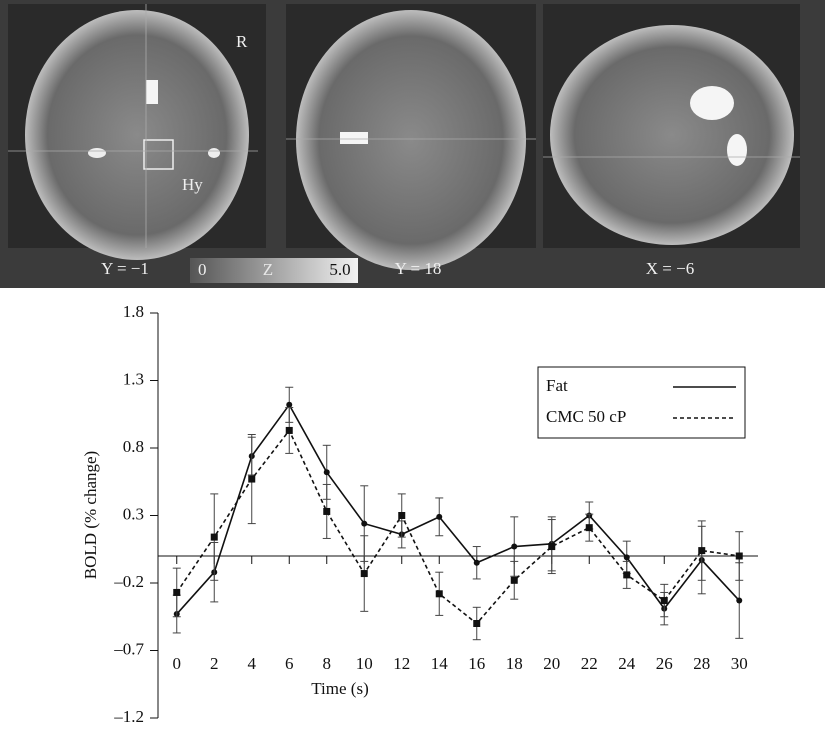  I want to click on y-tick-label: 0.8, so click(133, 446).